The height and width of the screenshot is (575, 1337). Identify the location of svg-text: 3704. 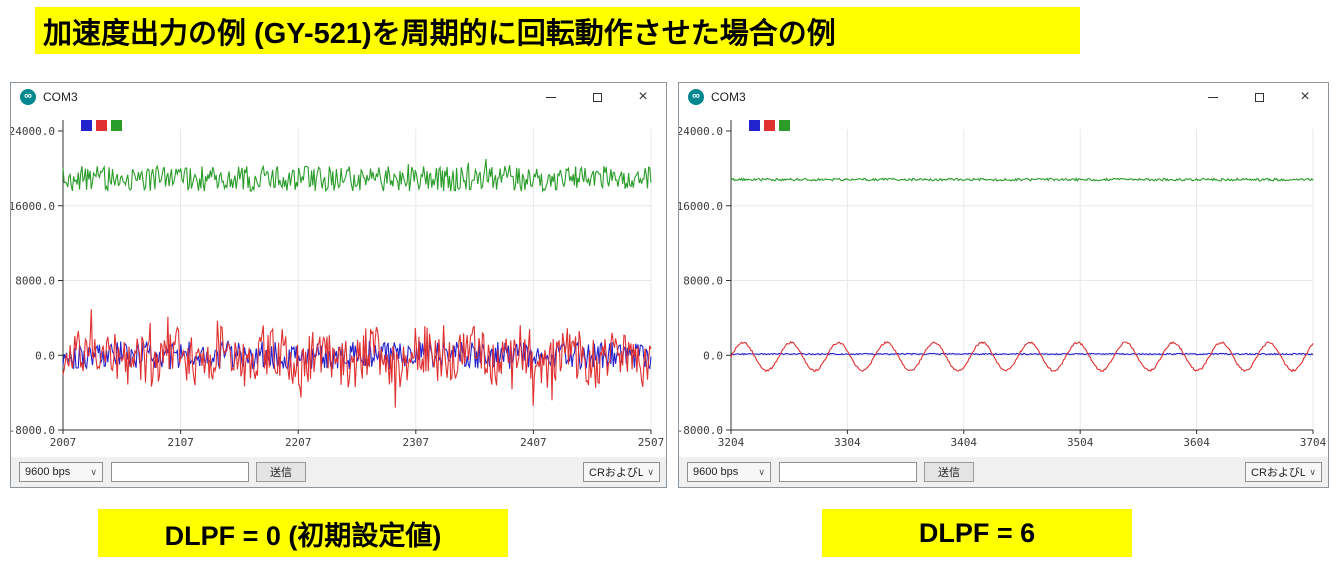
(1313, 442).